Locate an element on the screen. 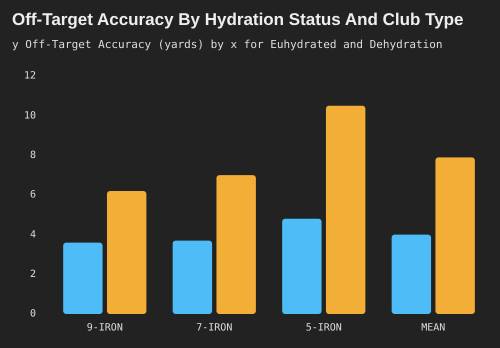 This screenshot has width=500, height=348. x-tick-label: MEAN is located at coordinates (433, 328).